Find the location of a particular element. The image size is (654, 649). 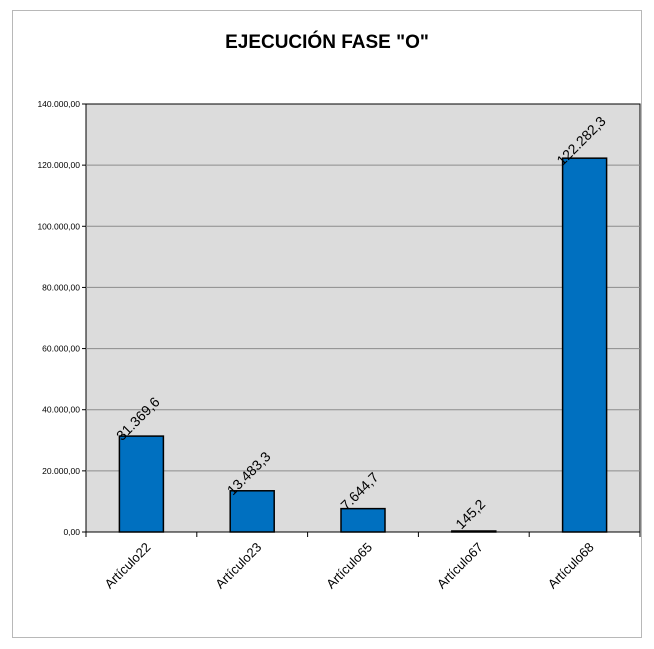

chart-title: EJECUCIÓN FASE "O" is located at coordinates (327, 42).